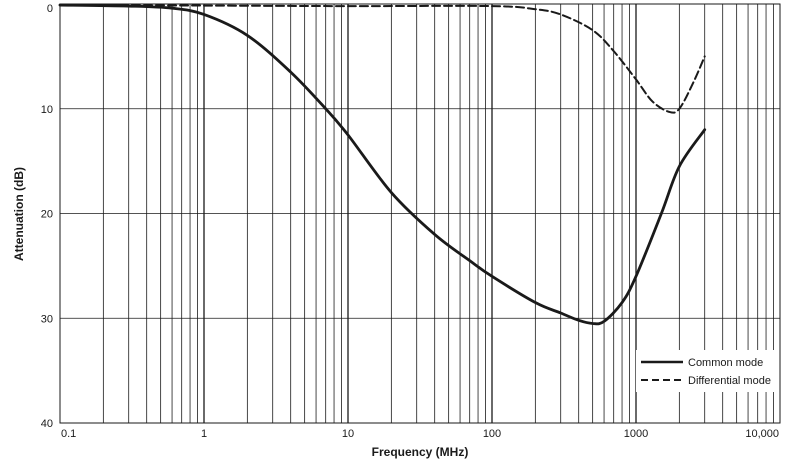  What do you see at coordinates (50, 9) in the screenshot?
I see `y-tick-label: 0` at bounding box center [50, 9].